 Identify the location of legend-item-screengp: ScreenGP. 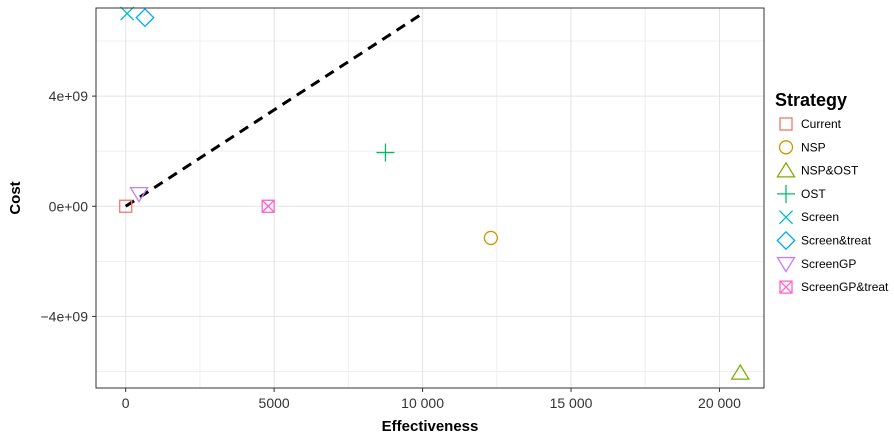
(816, 264).